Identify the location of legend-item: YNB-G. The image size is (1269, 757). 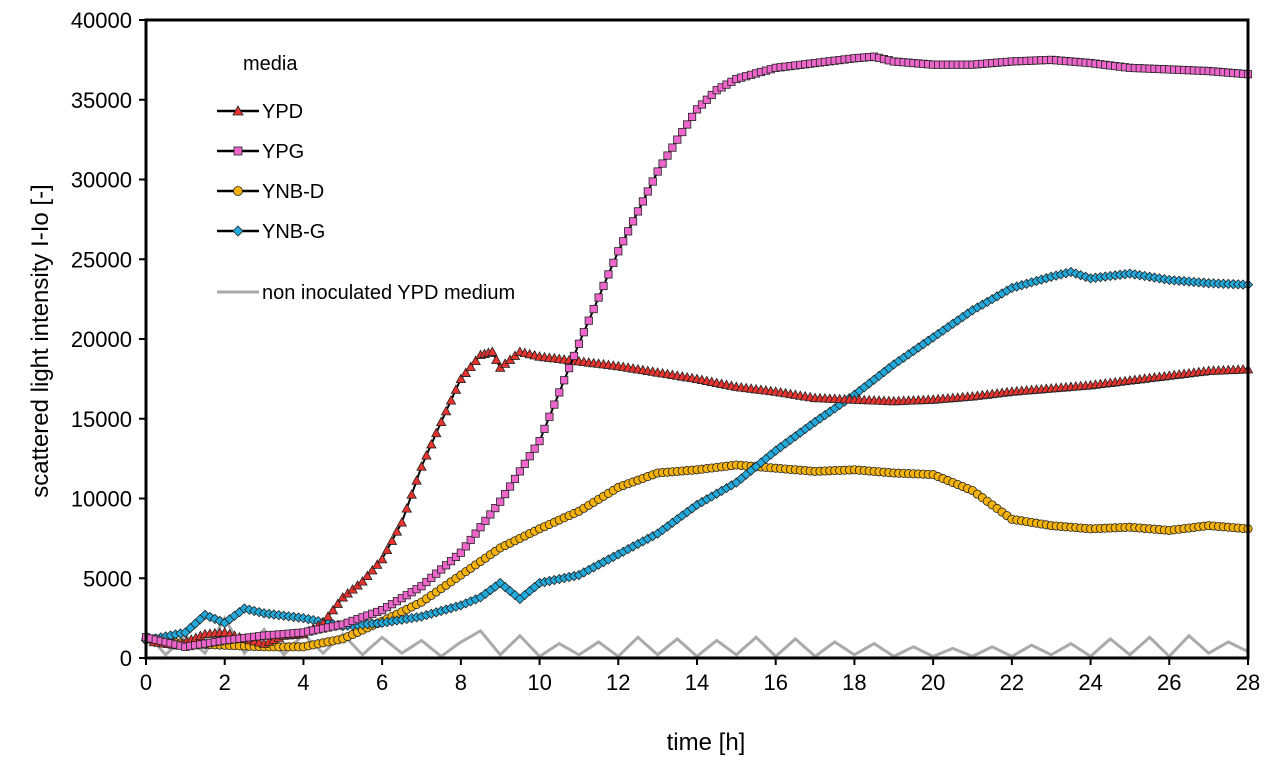
(271, 232).